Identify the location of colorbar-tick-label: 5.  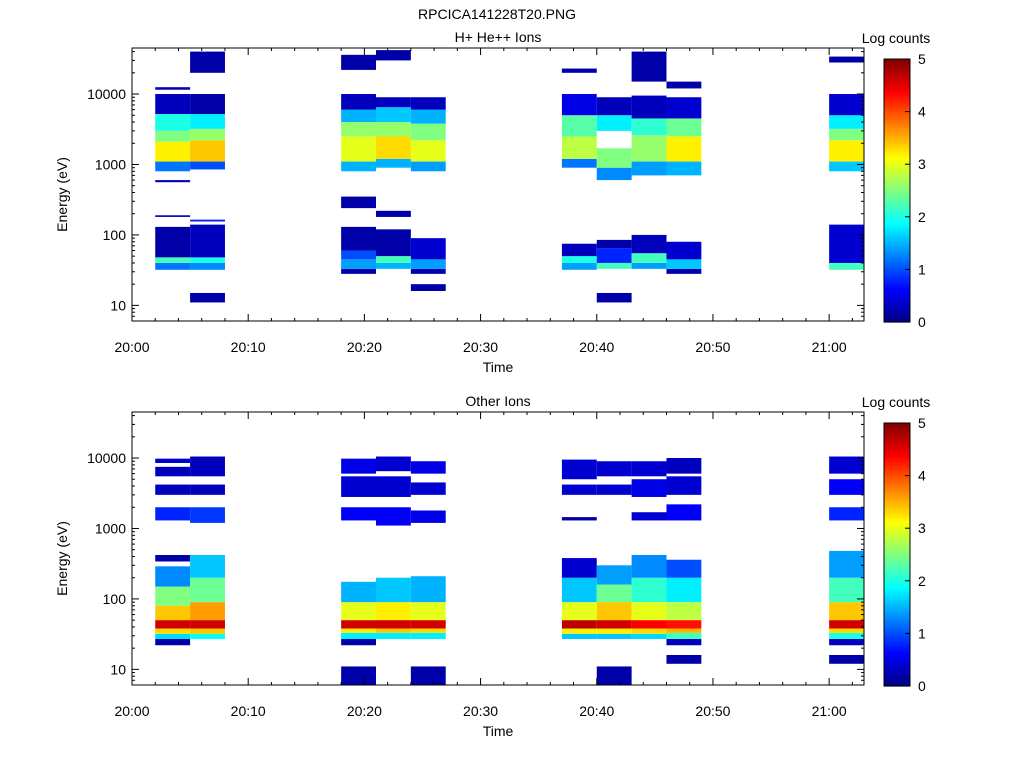
(922, 59).